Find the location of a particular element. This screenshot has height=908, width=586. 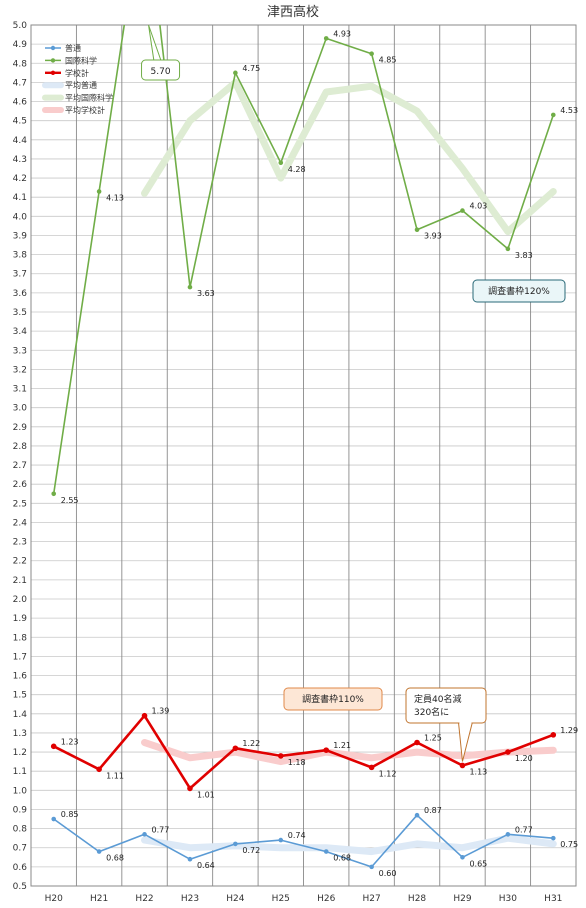

y-tick-label: 3.0 is located at coordinates (20, 409).